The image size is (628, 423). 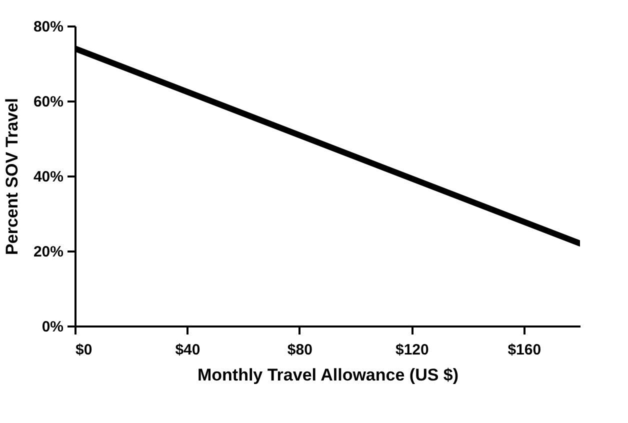 What do you see at coordinates (328, 375) in the screenshot?
I see `x-axis-title: Monthly Travel Allowance (US $)` at bounding box center [328, 375].